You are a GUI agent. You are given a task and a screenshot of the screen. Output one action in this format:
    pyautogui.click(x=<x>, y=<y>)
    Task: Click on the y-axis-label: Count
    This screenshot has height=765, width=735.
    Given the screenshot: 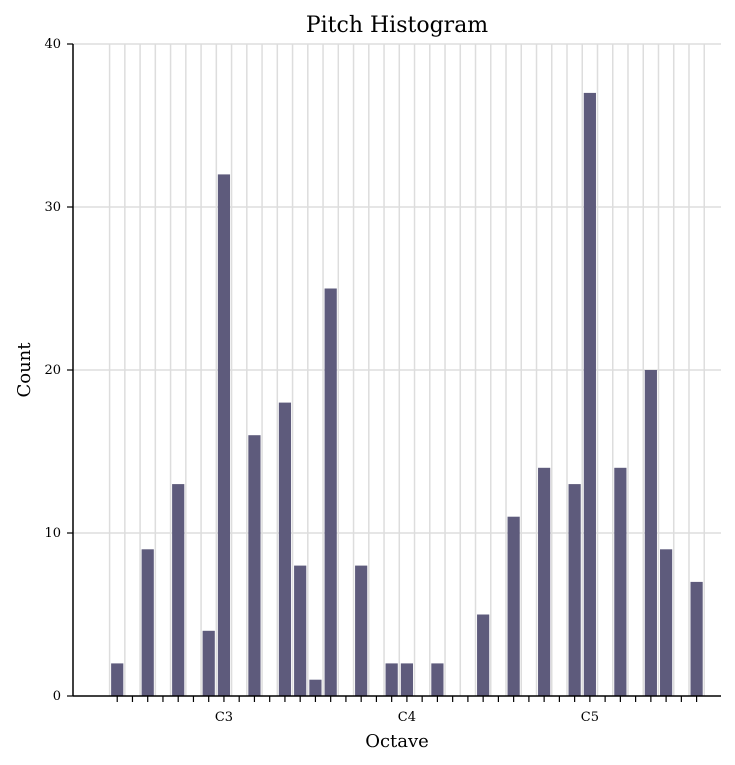 What is the action you would take?
    pyautogui.click(x=24, y=370)
    